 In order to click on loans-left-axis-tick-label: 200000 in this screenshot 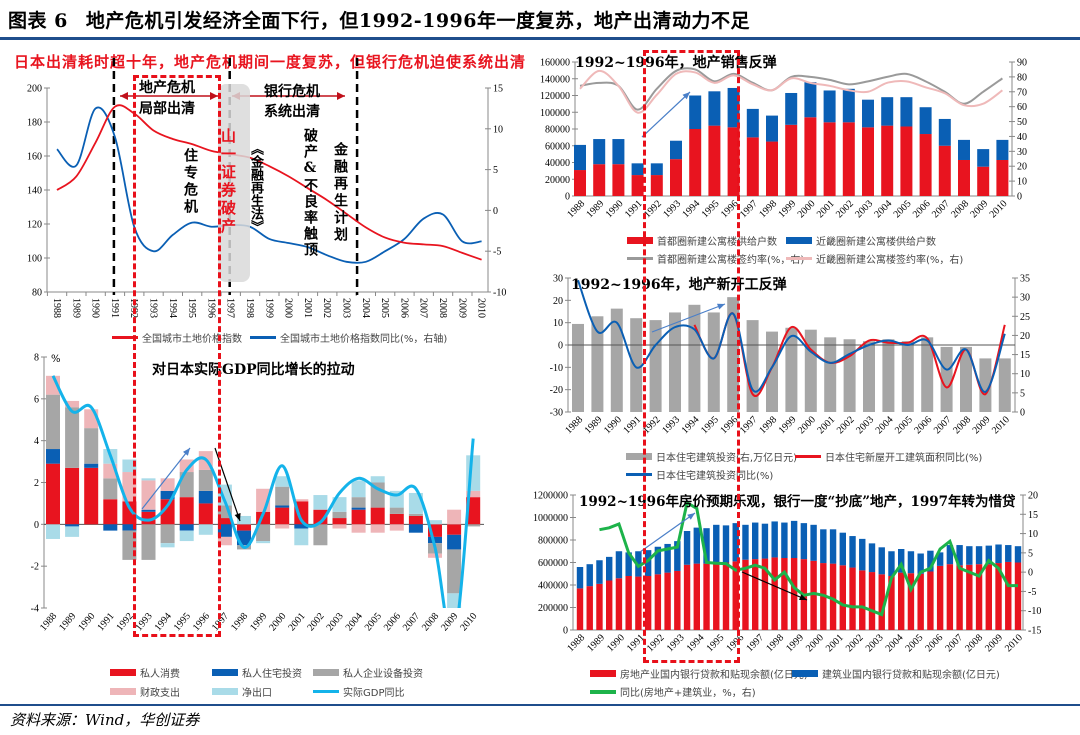, I will do `click(553, 608)`.